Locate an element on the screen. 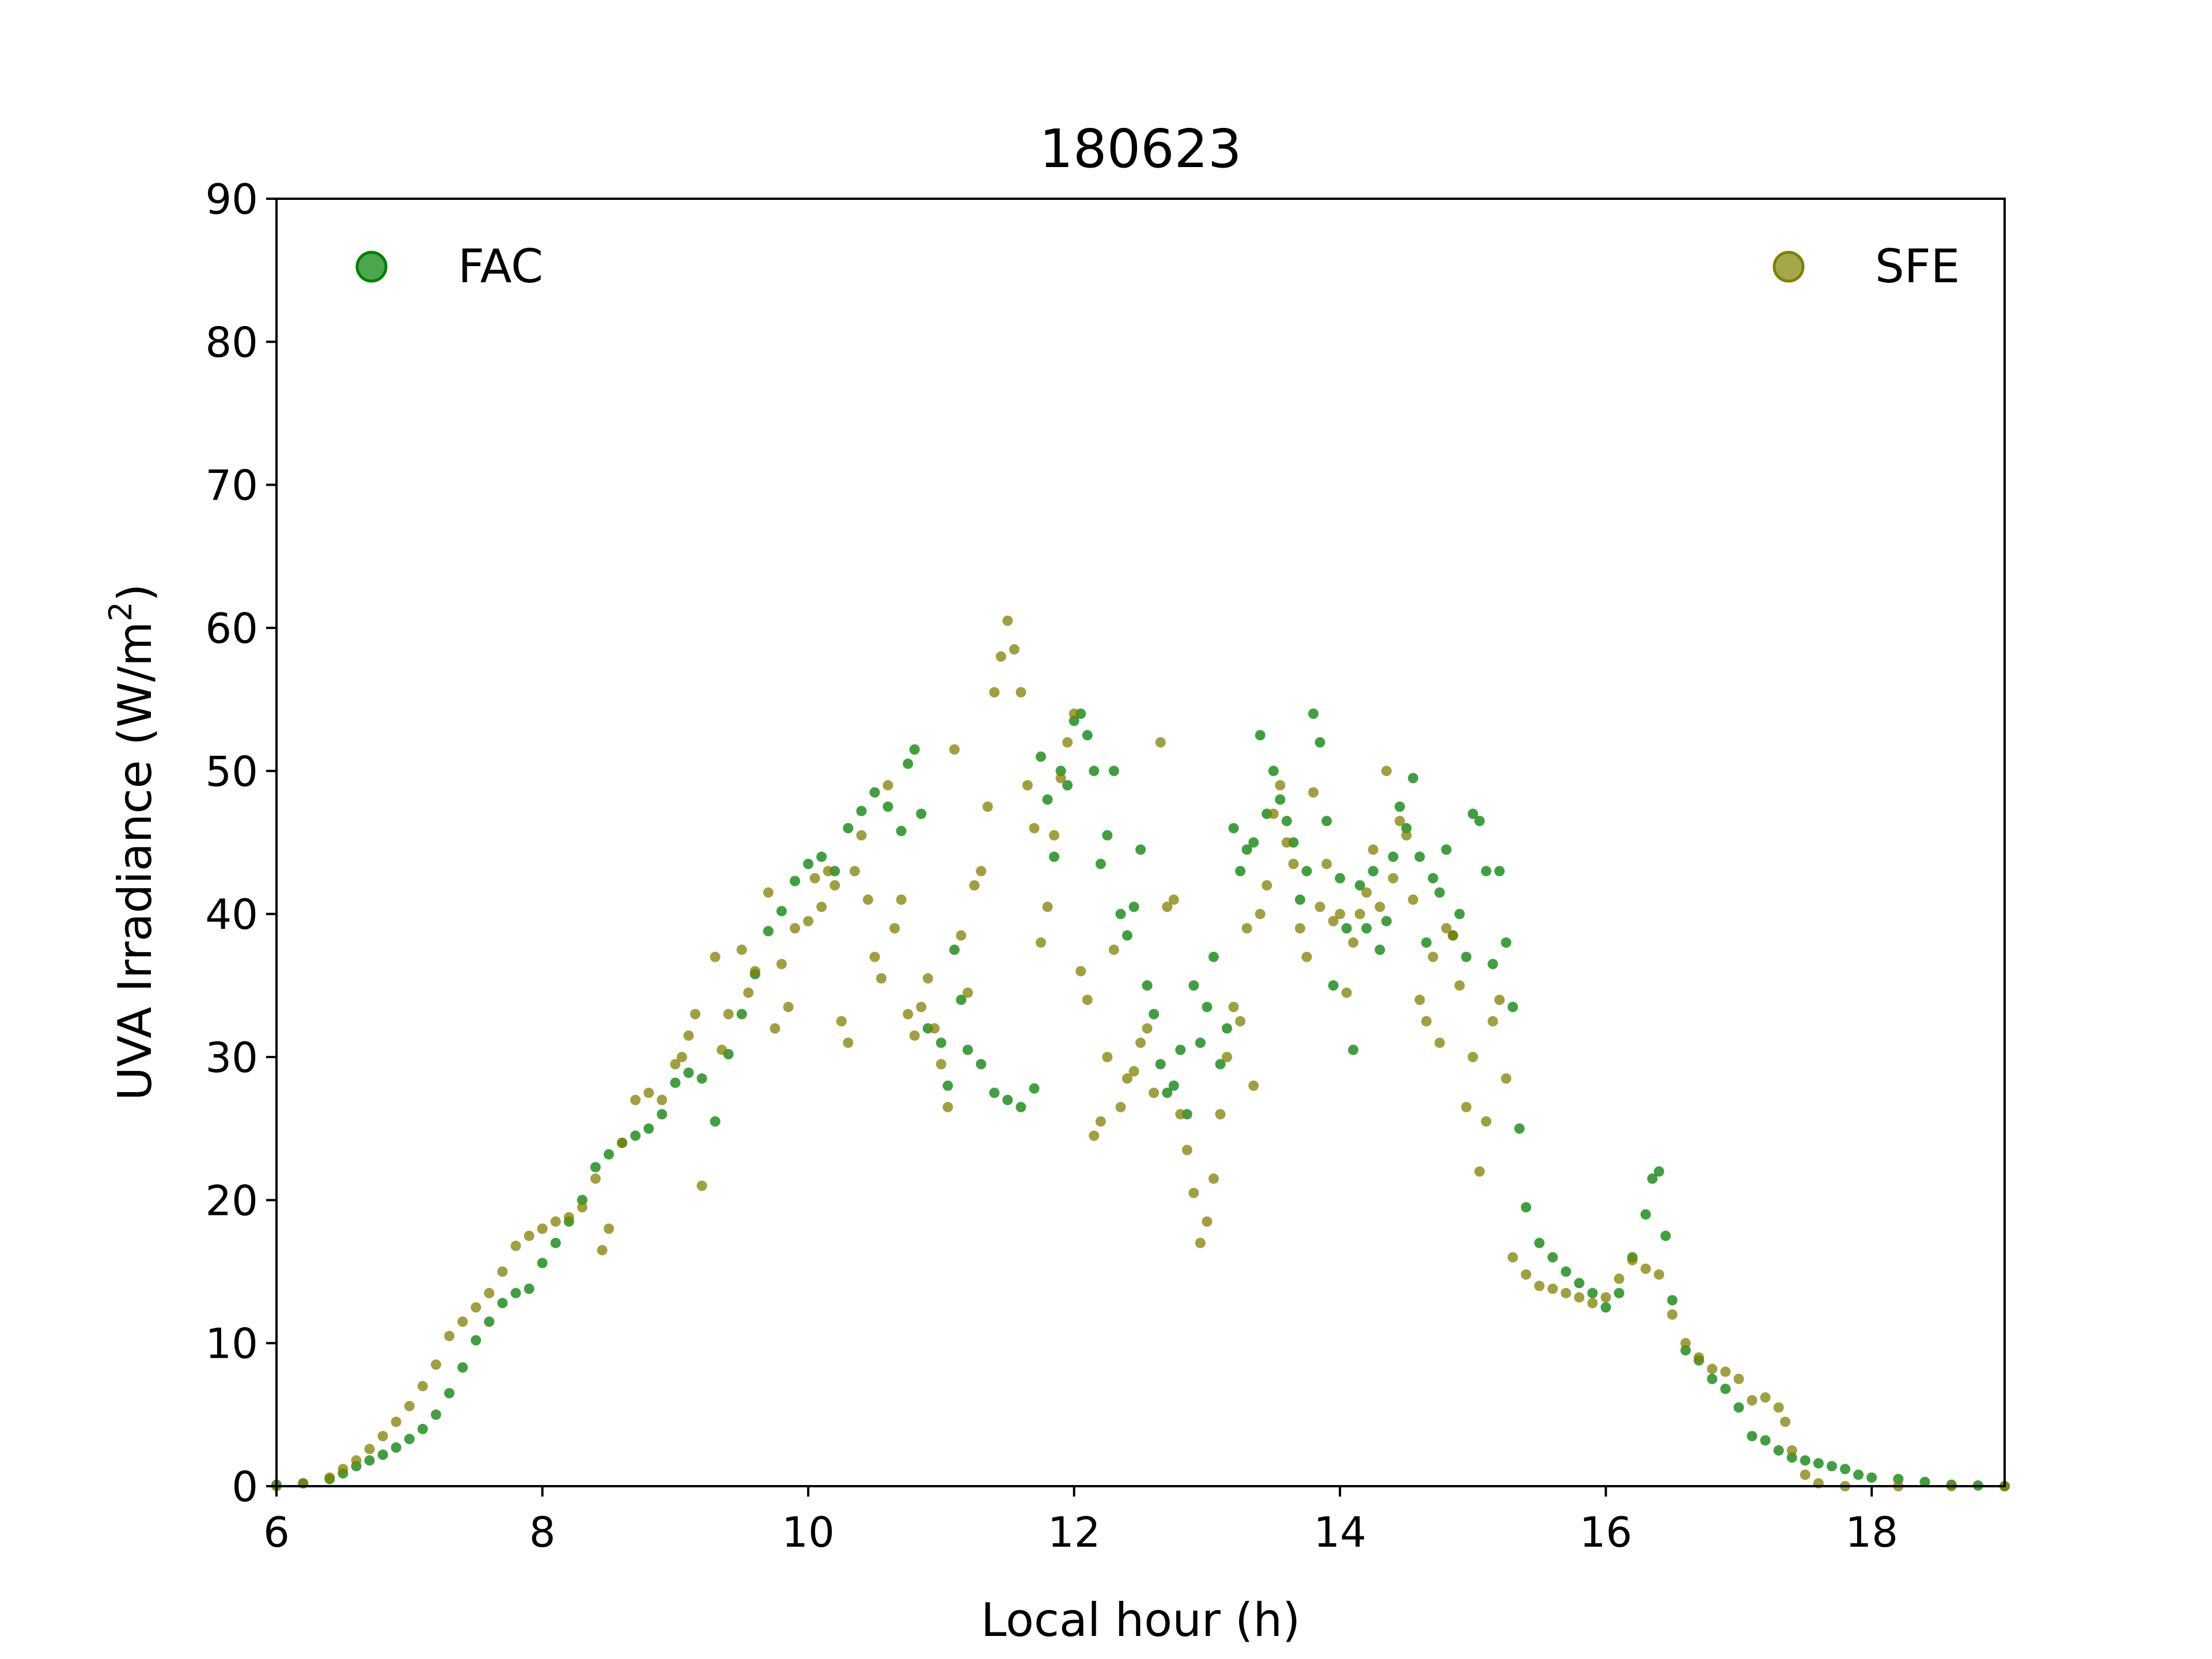  y-axis-label-superscript: 2 is located at coordinates (121, 611).